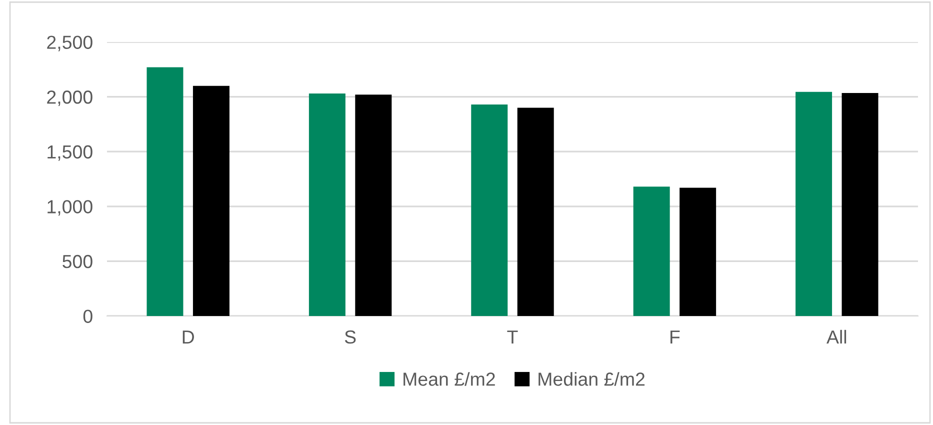 This screenshot has width=933, height=425. I want to click on y-tick-label: 500, so click(77, 261).